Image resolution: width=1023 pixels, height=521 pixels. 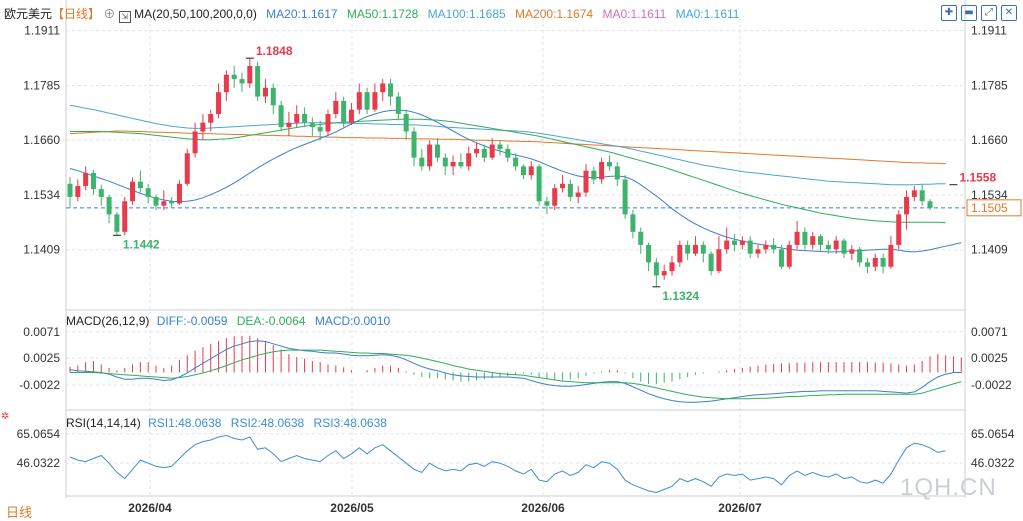 I want to click on period-tab: 日线, so click(x=19, y=512).